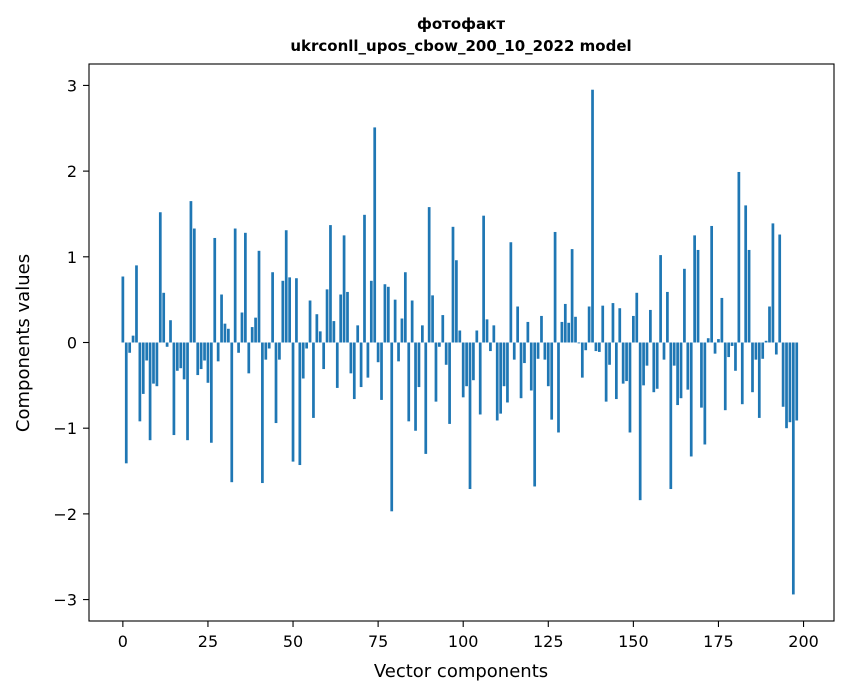 The height and width of the screenshot is (696, 847). Describe the element at coordinates (378, 641) in the screenshot. I see `x-tick-label: 75` at that location.